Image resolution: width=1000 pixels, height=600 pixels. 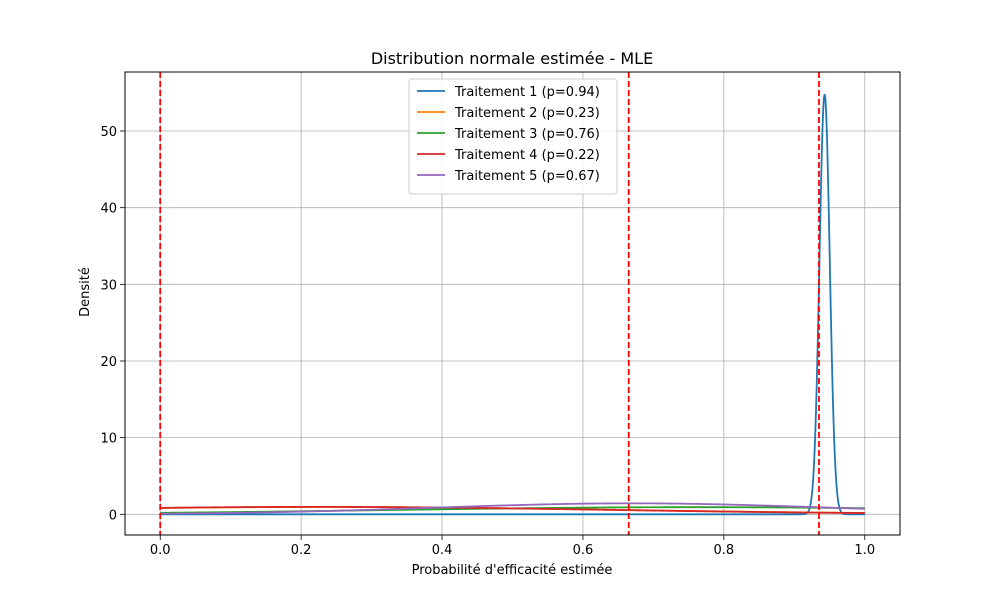 What do you see at coordinates (527, 113) in the screenshot?
I see `legend-label: Traitement 2 (p=0.23)` at bounding box center [527, 113].